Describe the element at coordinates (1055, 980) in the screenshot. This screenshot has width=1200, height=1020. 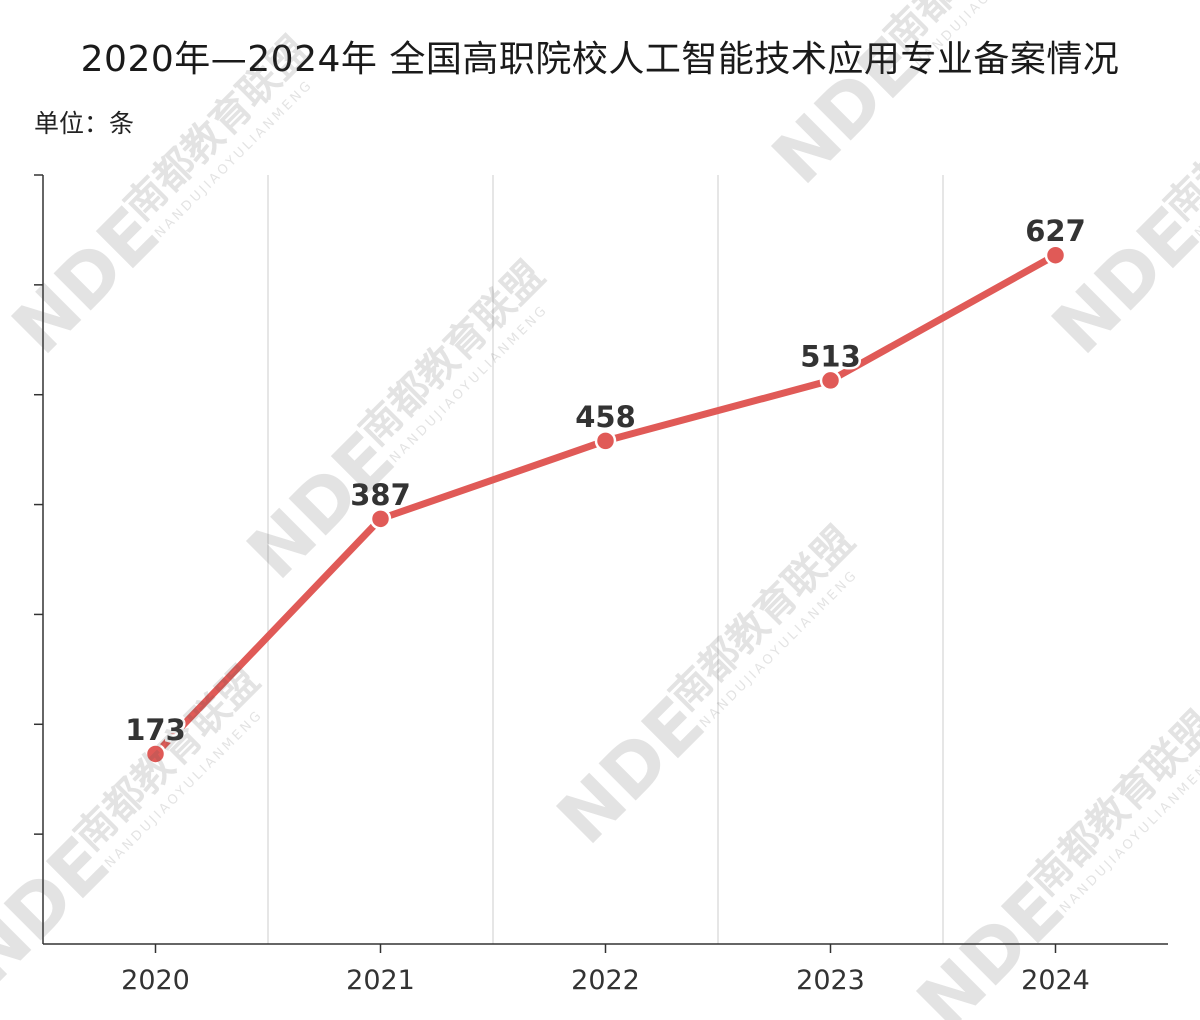
I see `x-tick-label: 2024` at that location.